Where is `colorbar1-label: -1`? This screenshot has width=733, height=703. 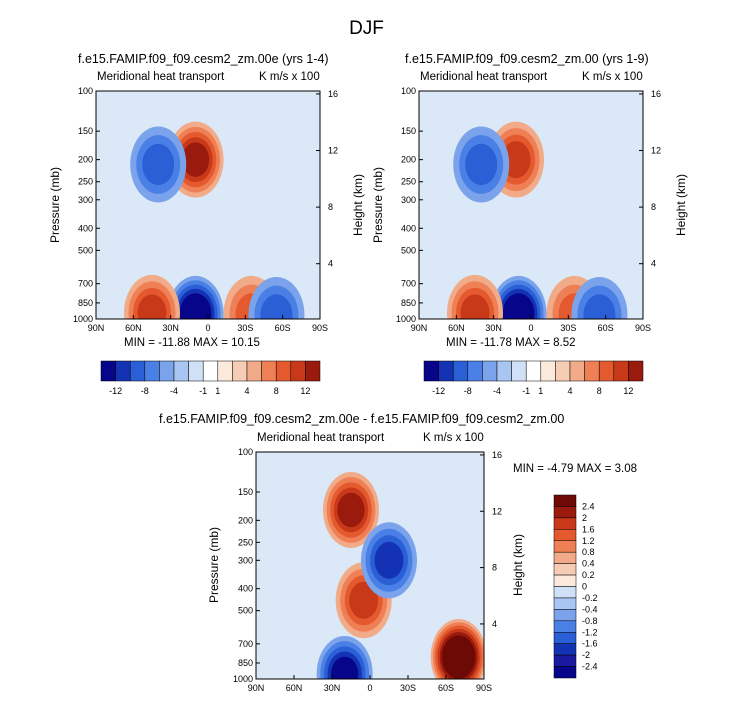
colorbar1-label: -1 is located at coordinates (526, 391).